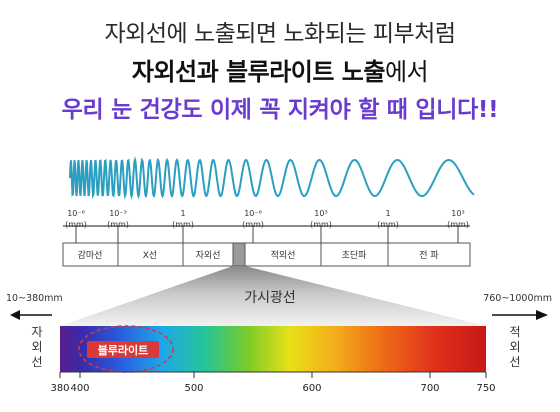 The width and height of the screenshot is (560, 412). What do you see at coordinates (59, 388) in the screenshot?
I see `axis-tick-label: 380` at bounding box center [59, 388].